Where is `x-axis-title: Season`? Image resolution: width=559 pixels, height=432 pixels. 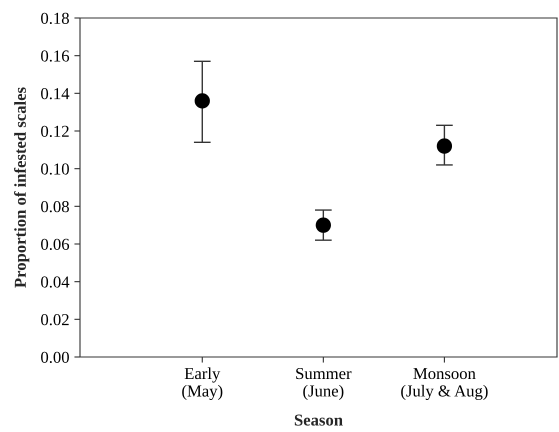
x-axis-title: Season is located at coordinates (318, 420).